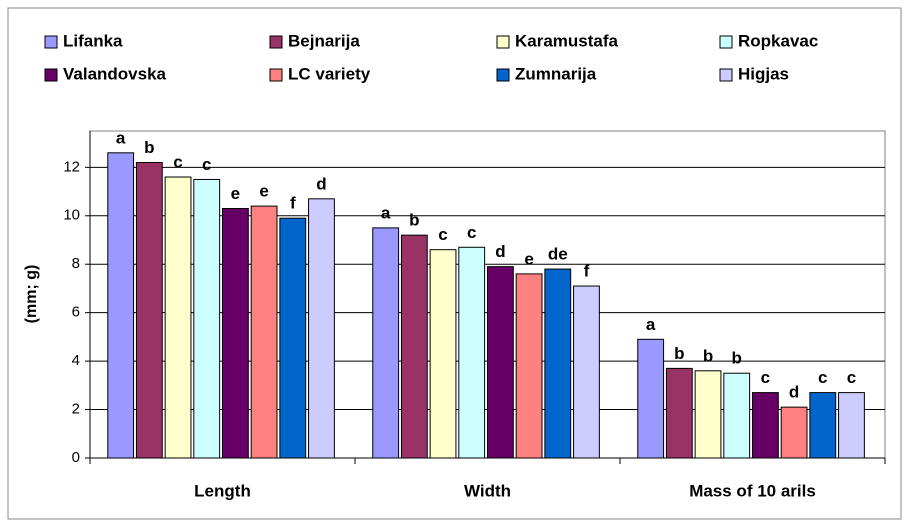  I want to click on legend-label: Higjas, so click(763, 73).